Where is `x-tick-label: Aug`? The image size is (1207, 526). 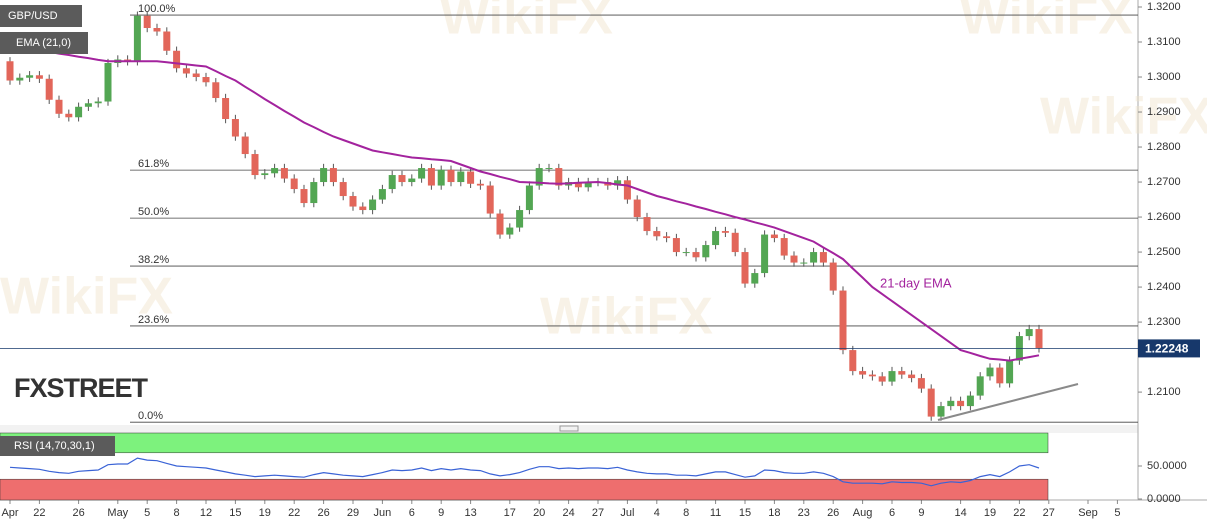
x-tick-label: Aug is located at coordinates (863, 513).